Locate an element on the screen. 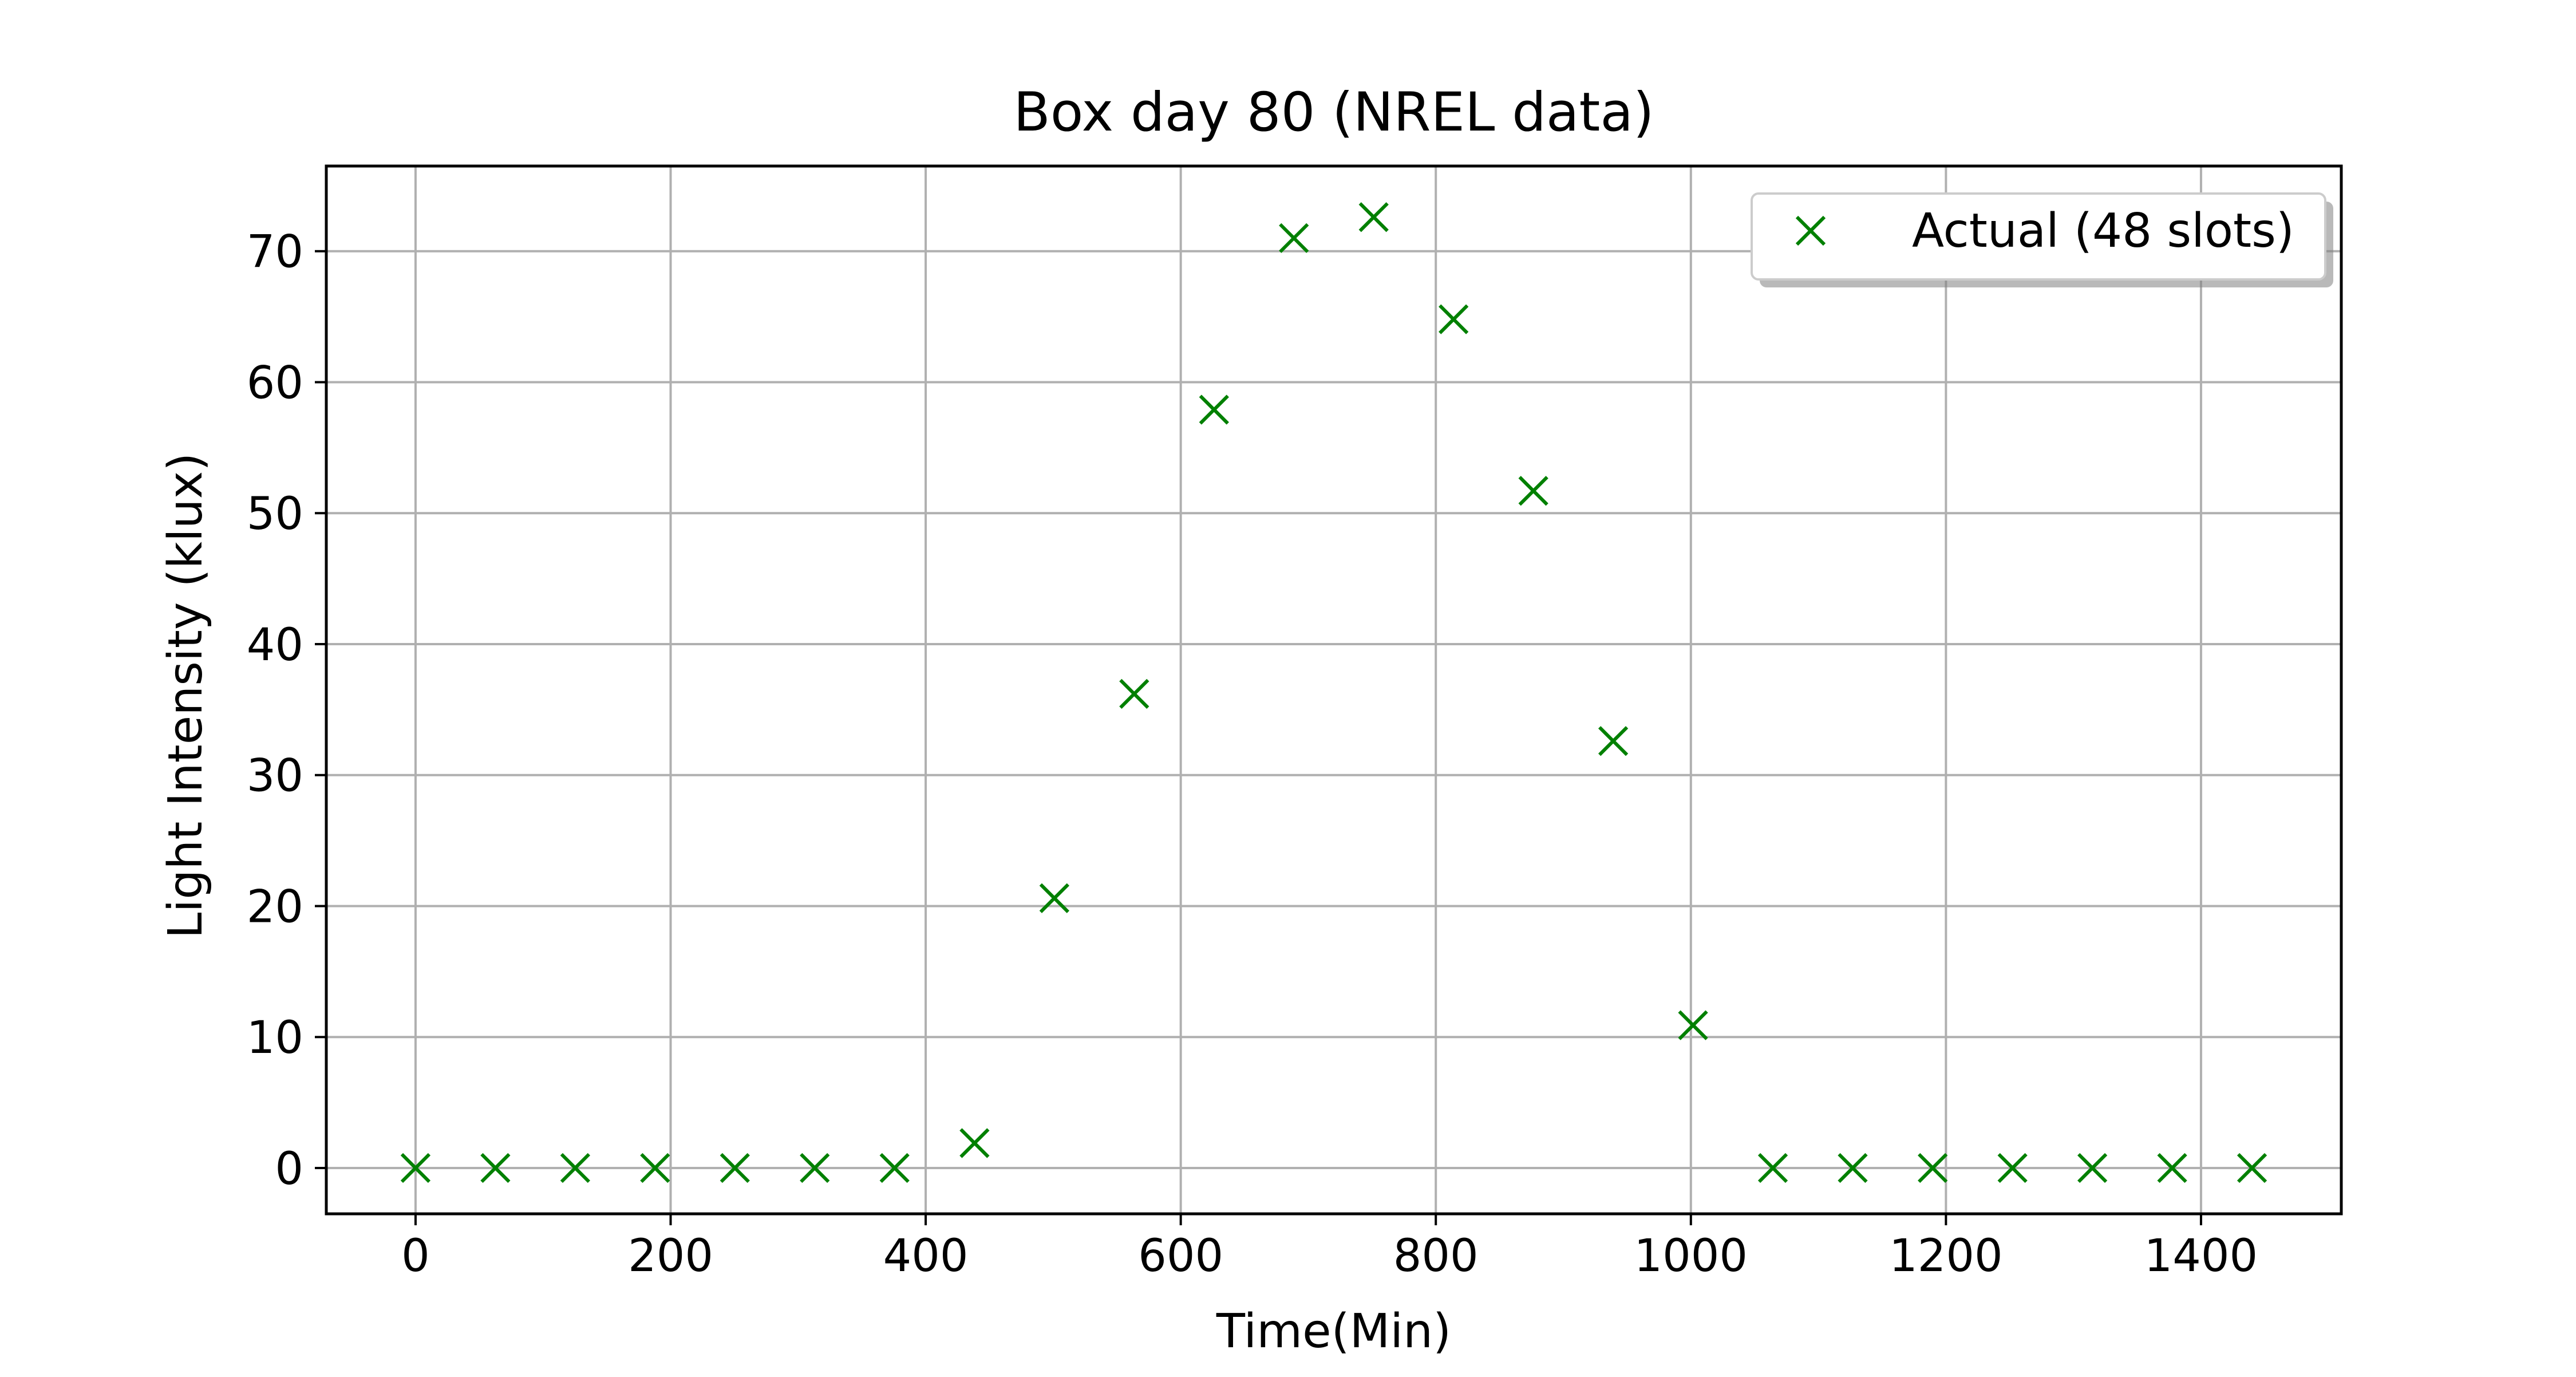 The image size is (2576, 1377). x-tick-label: 0 is located at coordinates (415, 1256).